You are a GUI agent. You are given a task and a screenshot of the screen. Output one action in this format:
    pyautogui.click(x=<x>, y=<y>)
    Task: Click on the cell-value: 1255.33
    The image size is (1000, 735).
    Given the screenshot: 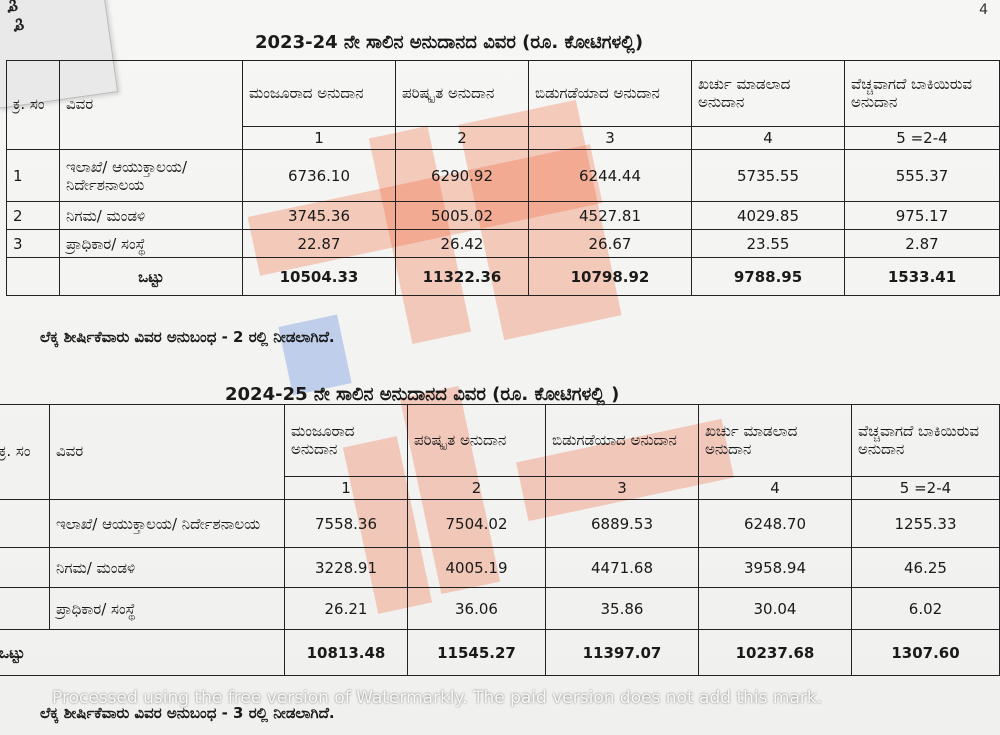 What is the action you would take?
    pyautogui.click(x=925, y=523)
    